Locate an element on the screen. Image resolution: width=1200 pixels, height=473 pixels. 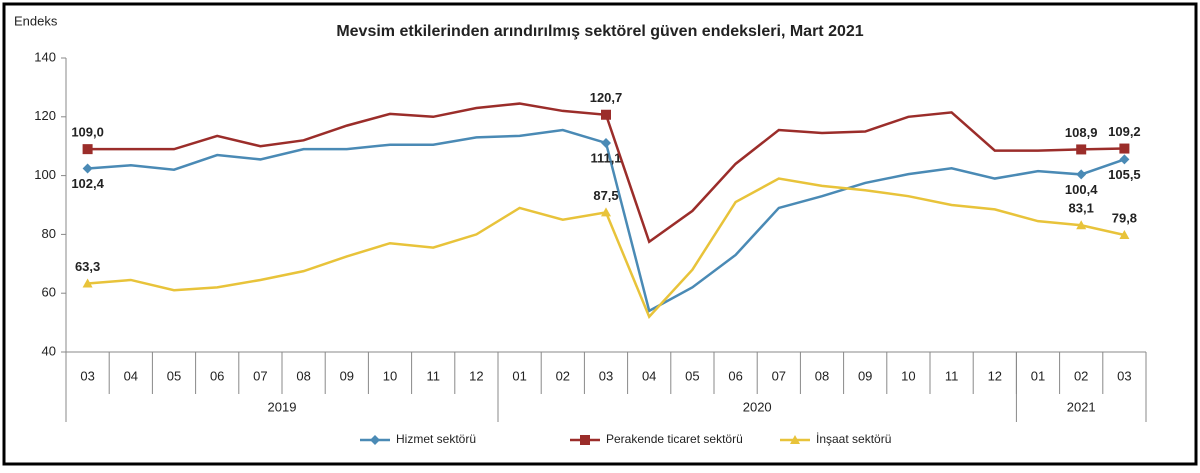
y-tick-label: 80 is located at coordinates (49, 233).